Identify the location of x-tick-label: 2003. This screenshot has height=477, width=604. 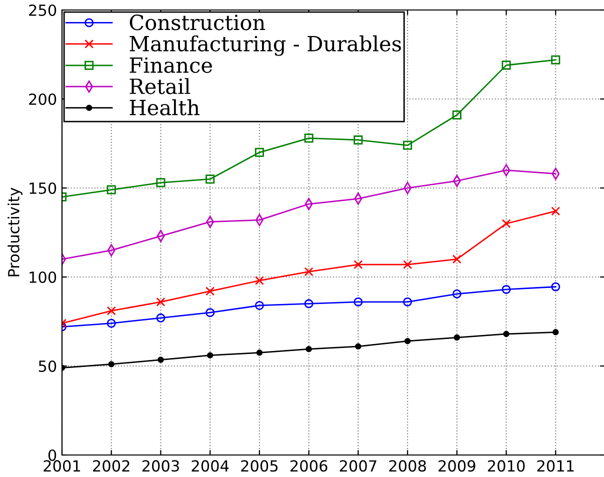
(160, 466).